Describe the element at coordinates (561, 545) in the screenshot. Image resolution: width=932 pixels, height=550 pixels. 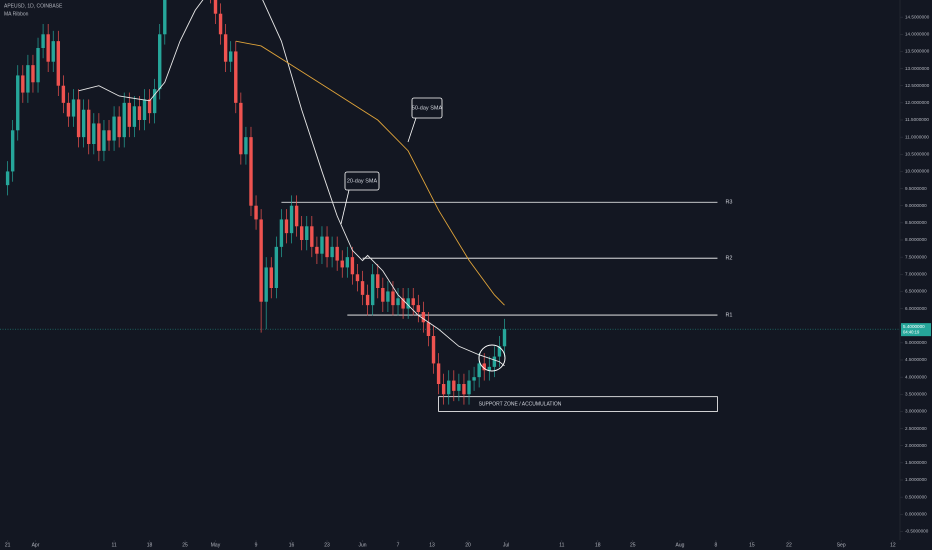
I see `x-tick-label: 11` at that location.